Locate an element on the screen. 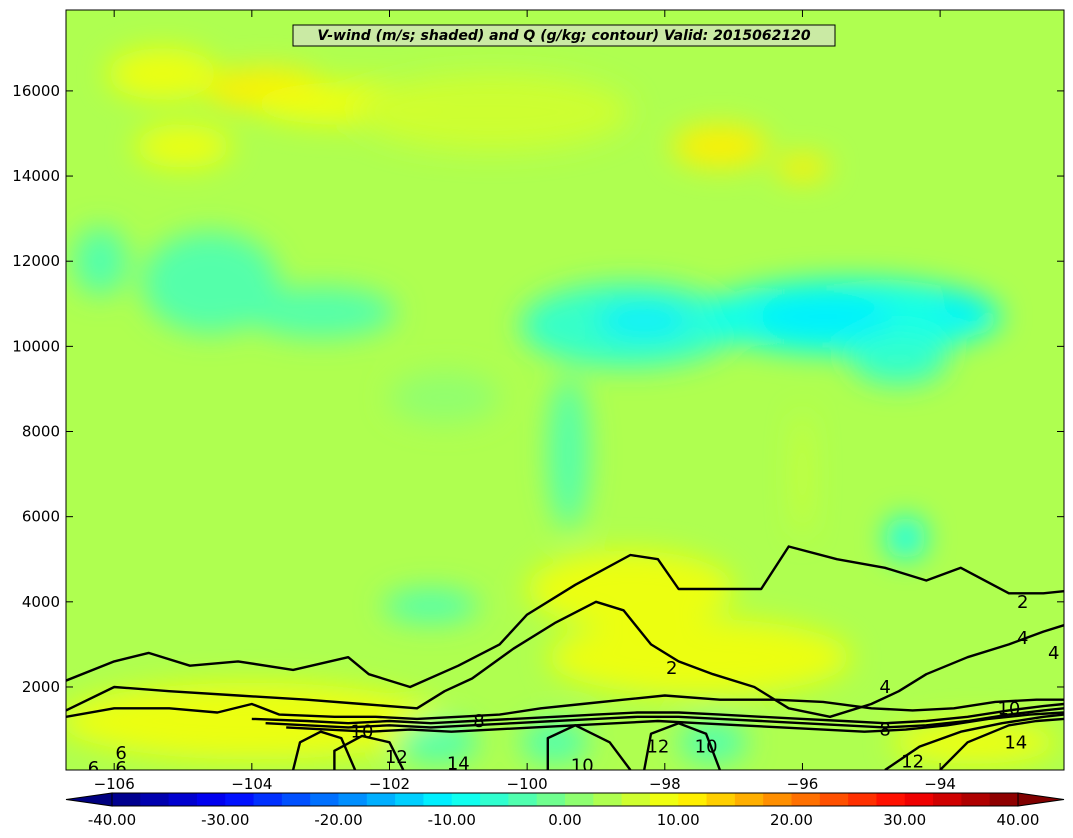  y-tick-label: 6000 is located at coordinates (41, 517).